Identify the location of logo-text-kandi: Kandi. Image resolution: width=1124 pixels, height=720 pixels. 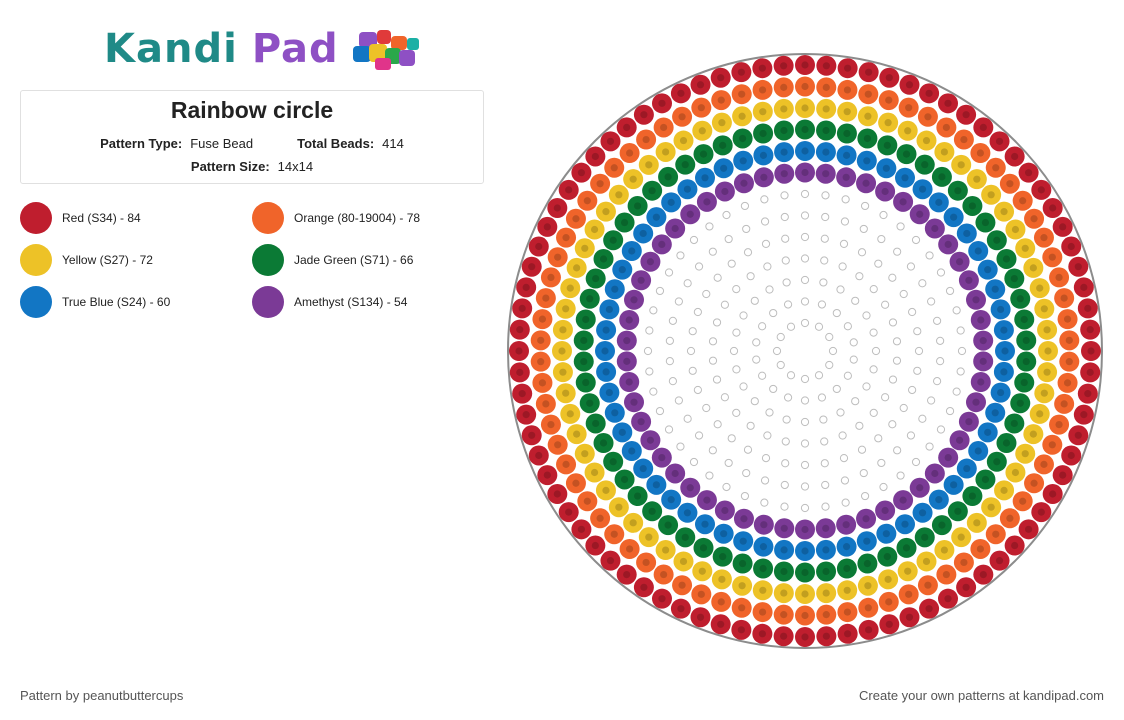
(171, 49).